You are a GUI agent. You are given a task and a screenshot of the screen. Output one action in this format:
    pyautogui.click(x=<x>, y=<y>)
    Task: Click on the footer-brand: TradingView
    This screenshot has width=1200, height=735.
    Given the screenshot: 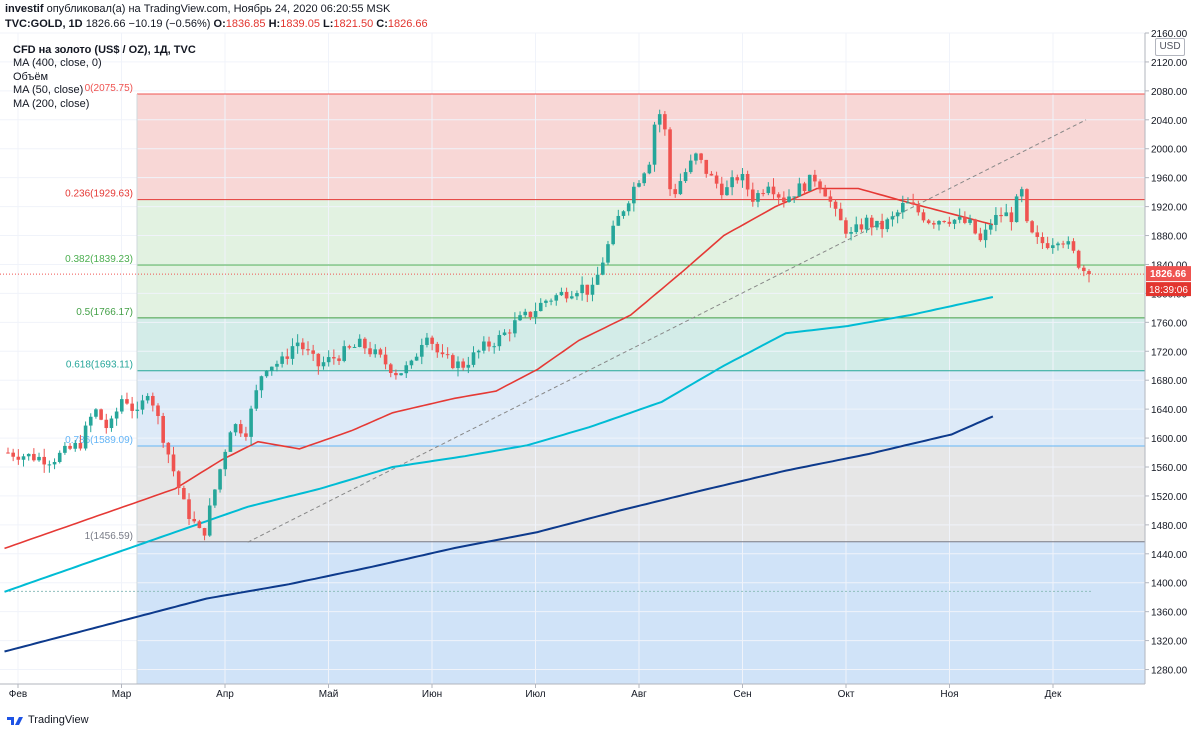 What is the action you would take?
    pyautogui.click(x=58, y=720)
    